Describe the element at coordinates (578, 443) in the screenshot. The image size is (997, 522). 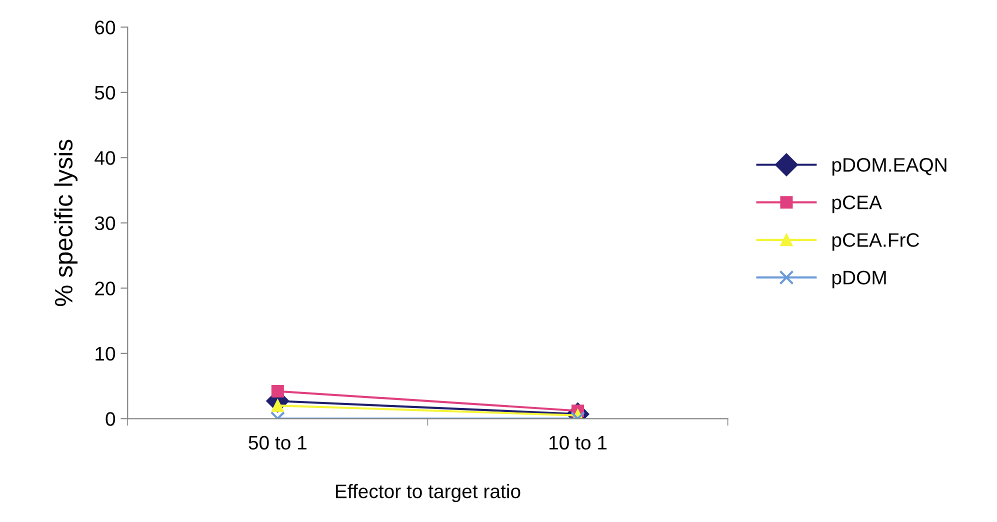
I see `x-tick-label: 10 to 1` at that location.